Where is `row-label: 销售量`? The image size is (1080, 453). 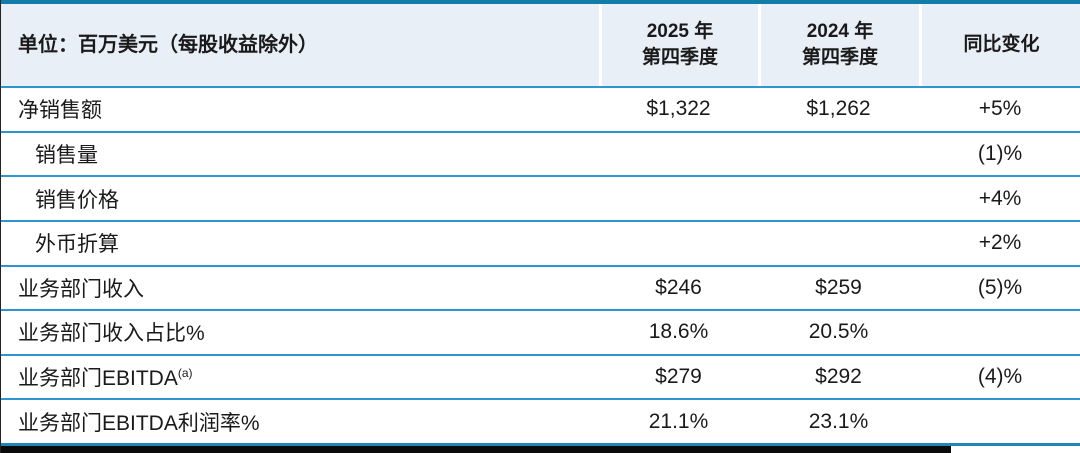 row-label: 销售量 is located at coordinates (66, 155).